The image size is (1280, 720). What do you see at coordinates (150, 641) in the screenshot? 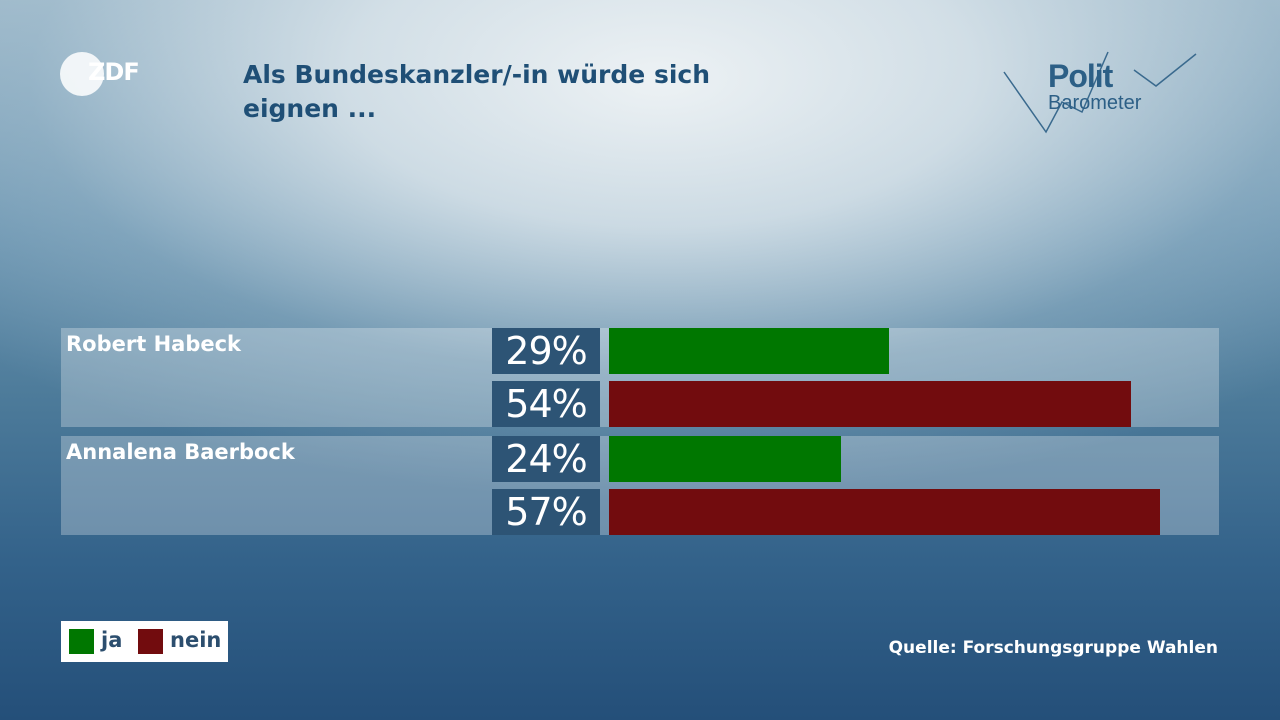
I see `legend-swatch-nein` at bounding box center [150, 641].